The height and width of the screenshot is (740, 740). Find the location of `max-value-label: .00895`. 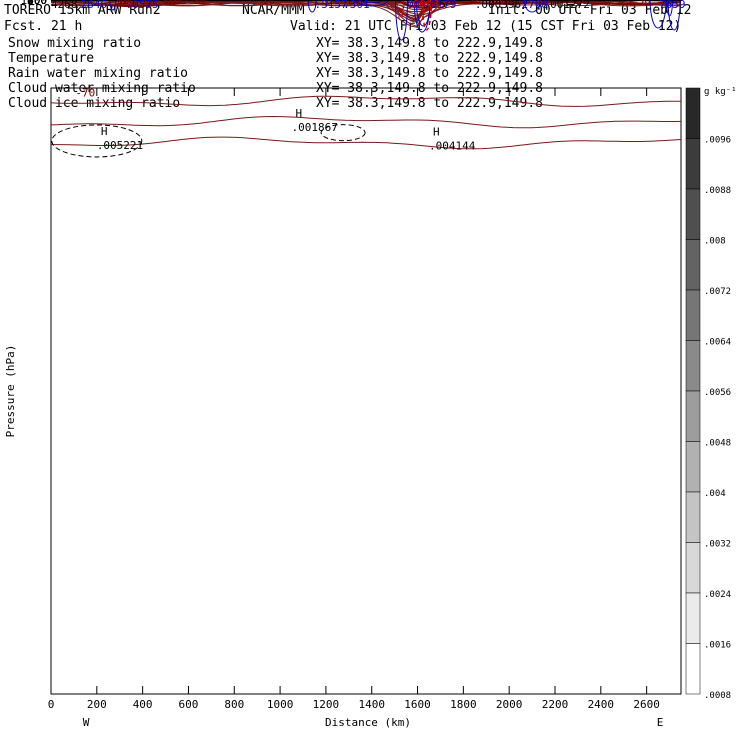

max-value-label: .00895 is located at coordinates (426, 5).